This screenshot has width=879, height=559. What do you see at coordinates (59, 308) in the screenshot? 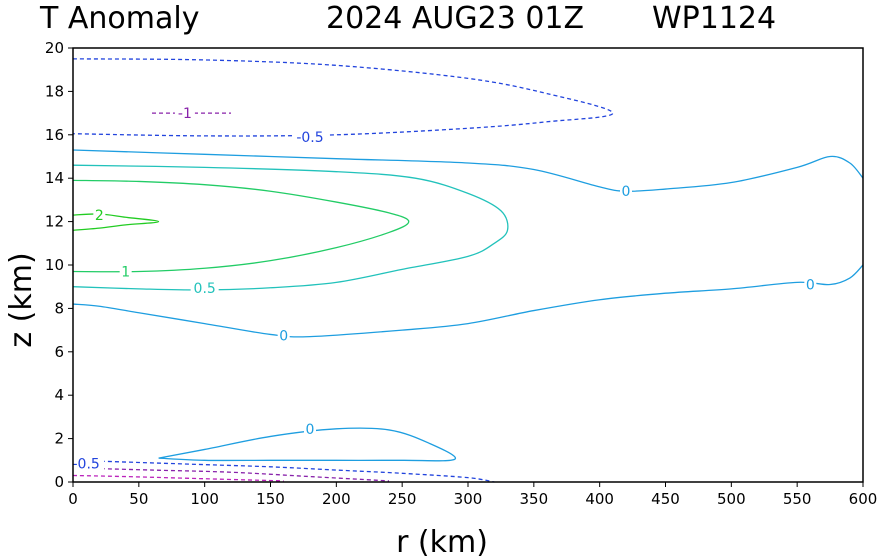
I see `y-tick-label: 8` at bounding box center [59, 308].